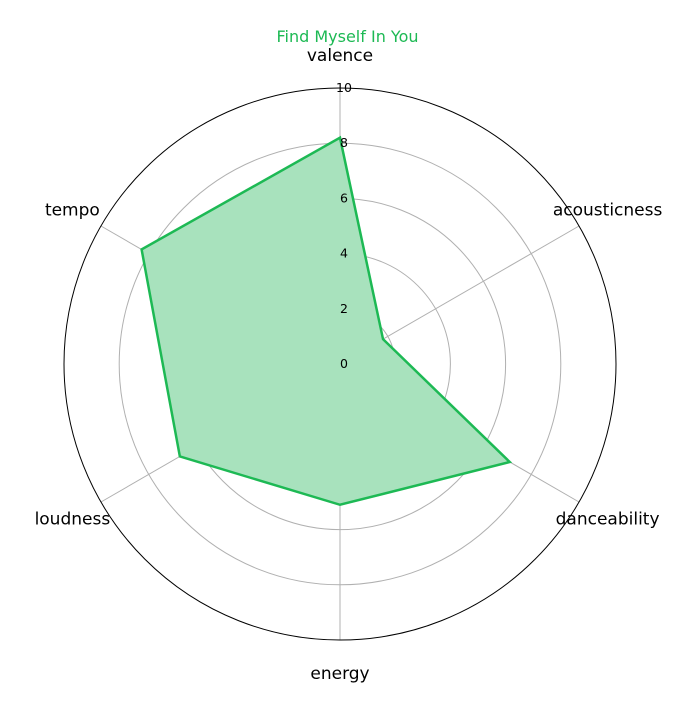 The image size is (695, 725). What do you see at coordinates (340, 56) in the screenshot?
I see `axis-label-valence: valence` at bounding box center [340, 56].